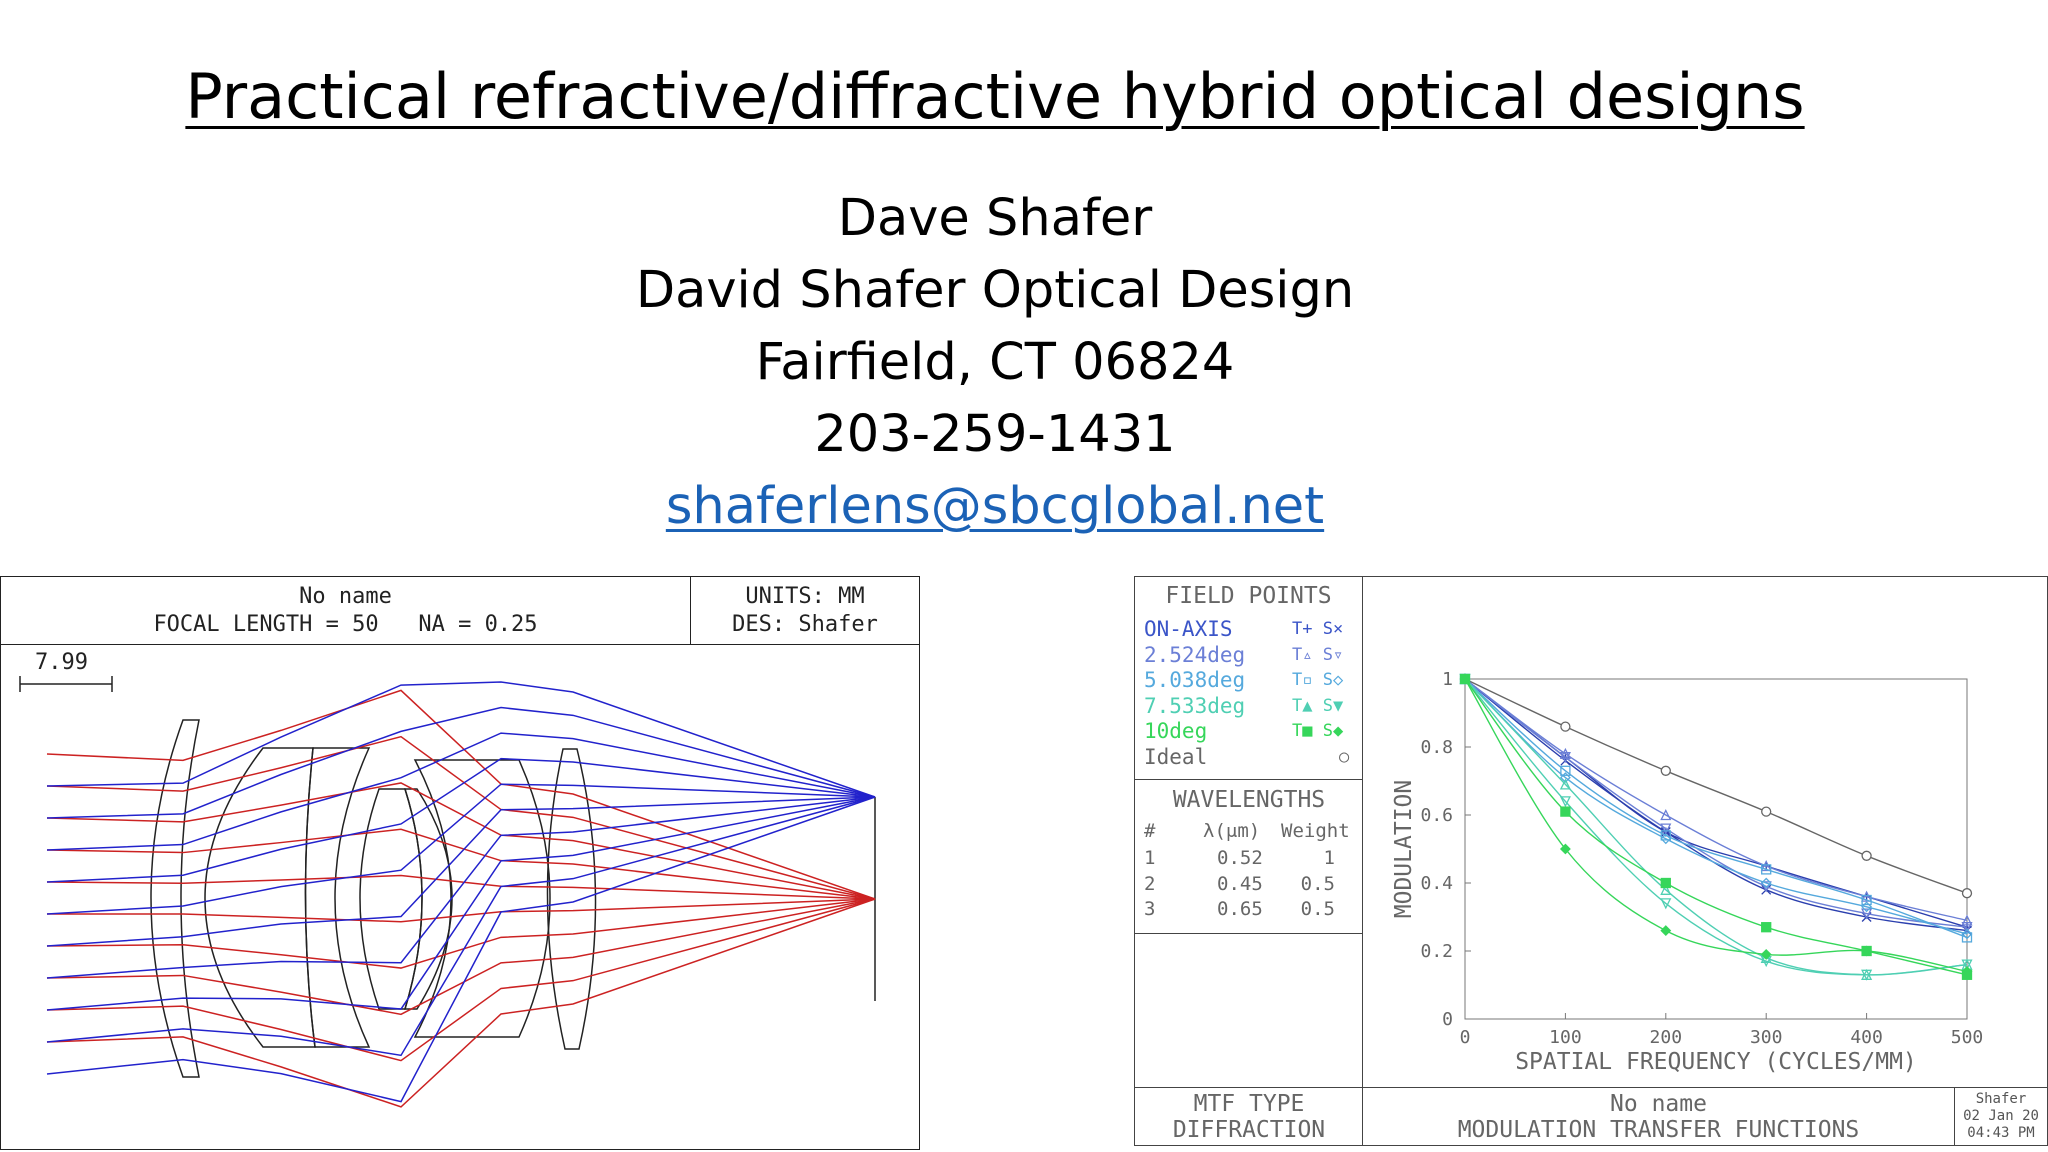 The width and height of the screenshot is (2048, 1152). I want to click on x-tick-label: 500, so click(1967, 1037).